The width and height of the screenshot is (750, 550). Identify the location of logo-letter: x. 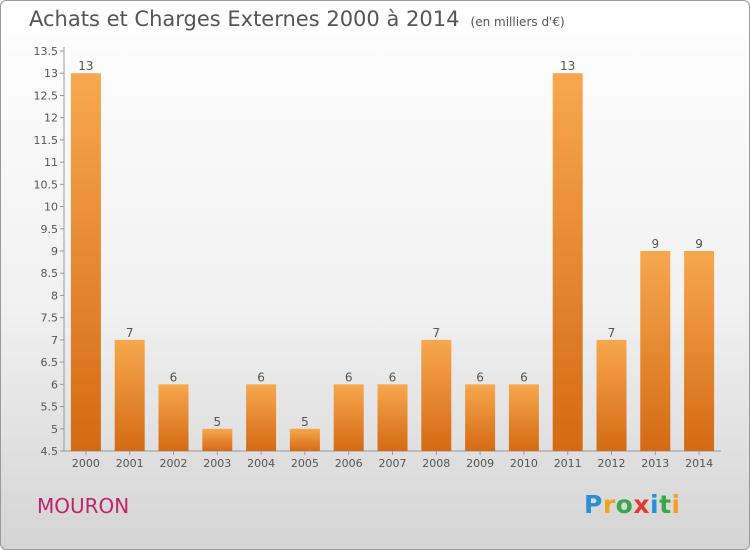
(641, 504).